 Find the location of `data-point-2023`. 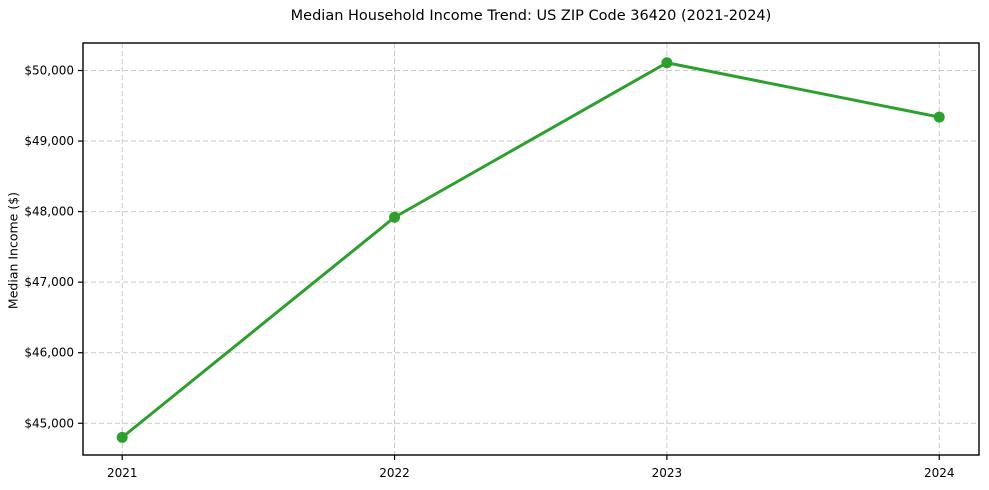

data-point-2023 is located at coordinates (667, 63).